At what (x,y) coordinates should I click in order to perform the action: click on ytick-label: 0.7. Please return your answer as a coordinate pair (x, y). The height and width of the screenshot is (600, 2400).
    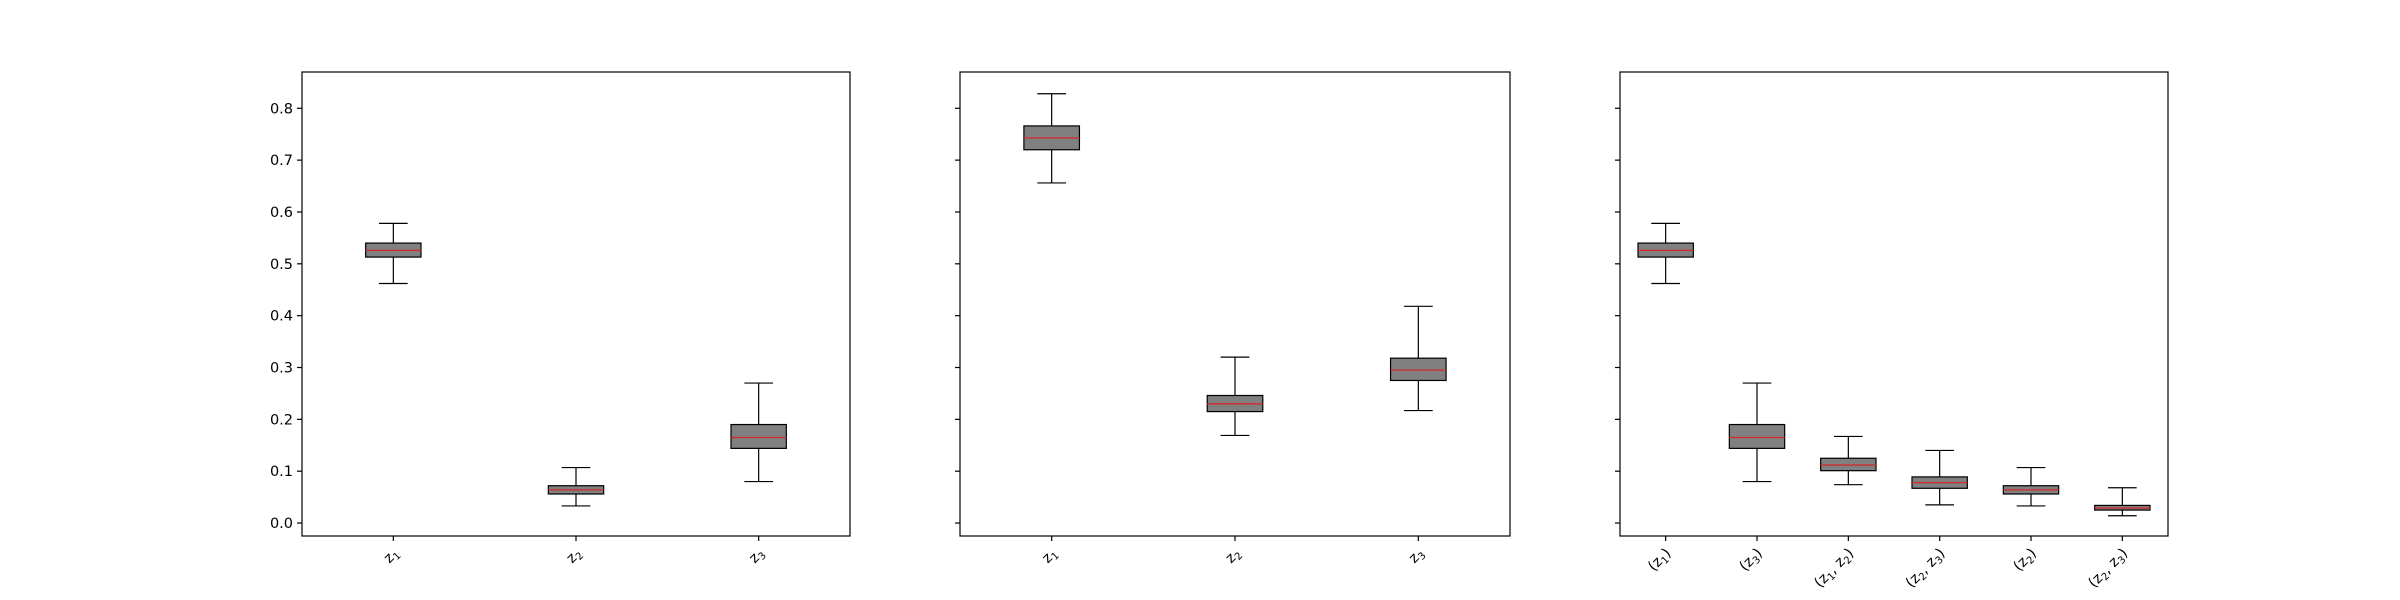
    Looking at the image, I should click on (281, 161).